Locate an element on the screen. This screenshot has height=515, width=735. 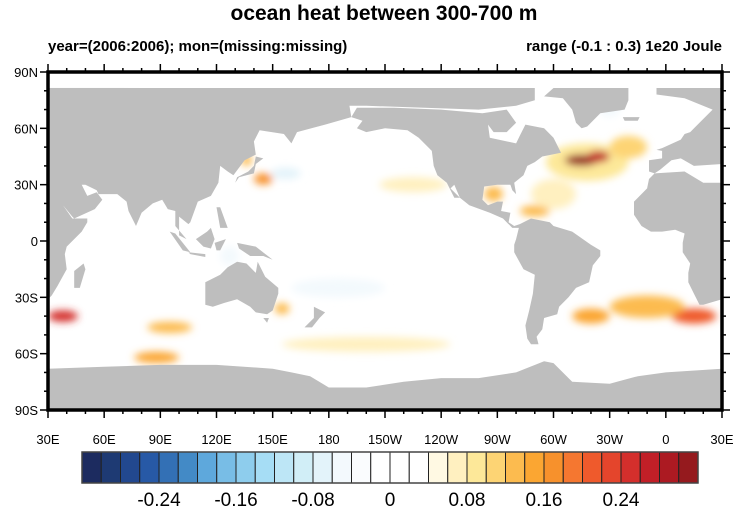
colorbar-label: 0.08 is located at coordinates (467, 500).